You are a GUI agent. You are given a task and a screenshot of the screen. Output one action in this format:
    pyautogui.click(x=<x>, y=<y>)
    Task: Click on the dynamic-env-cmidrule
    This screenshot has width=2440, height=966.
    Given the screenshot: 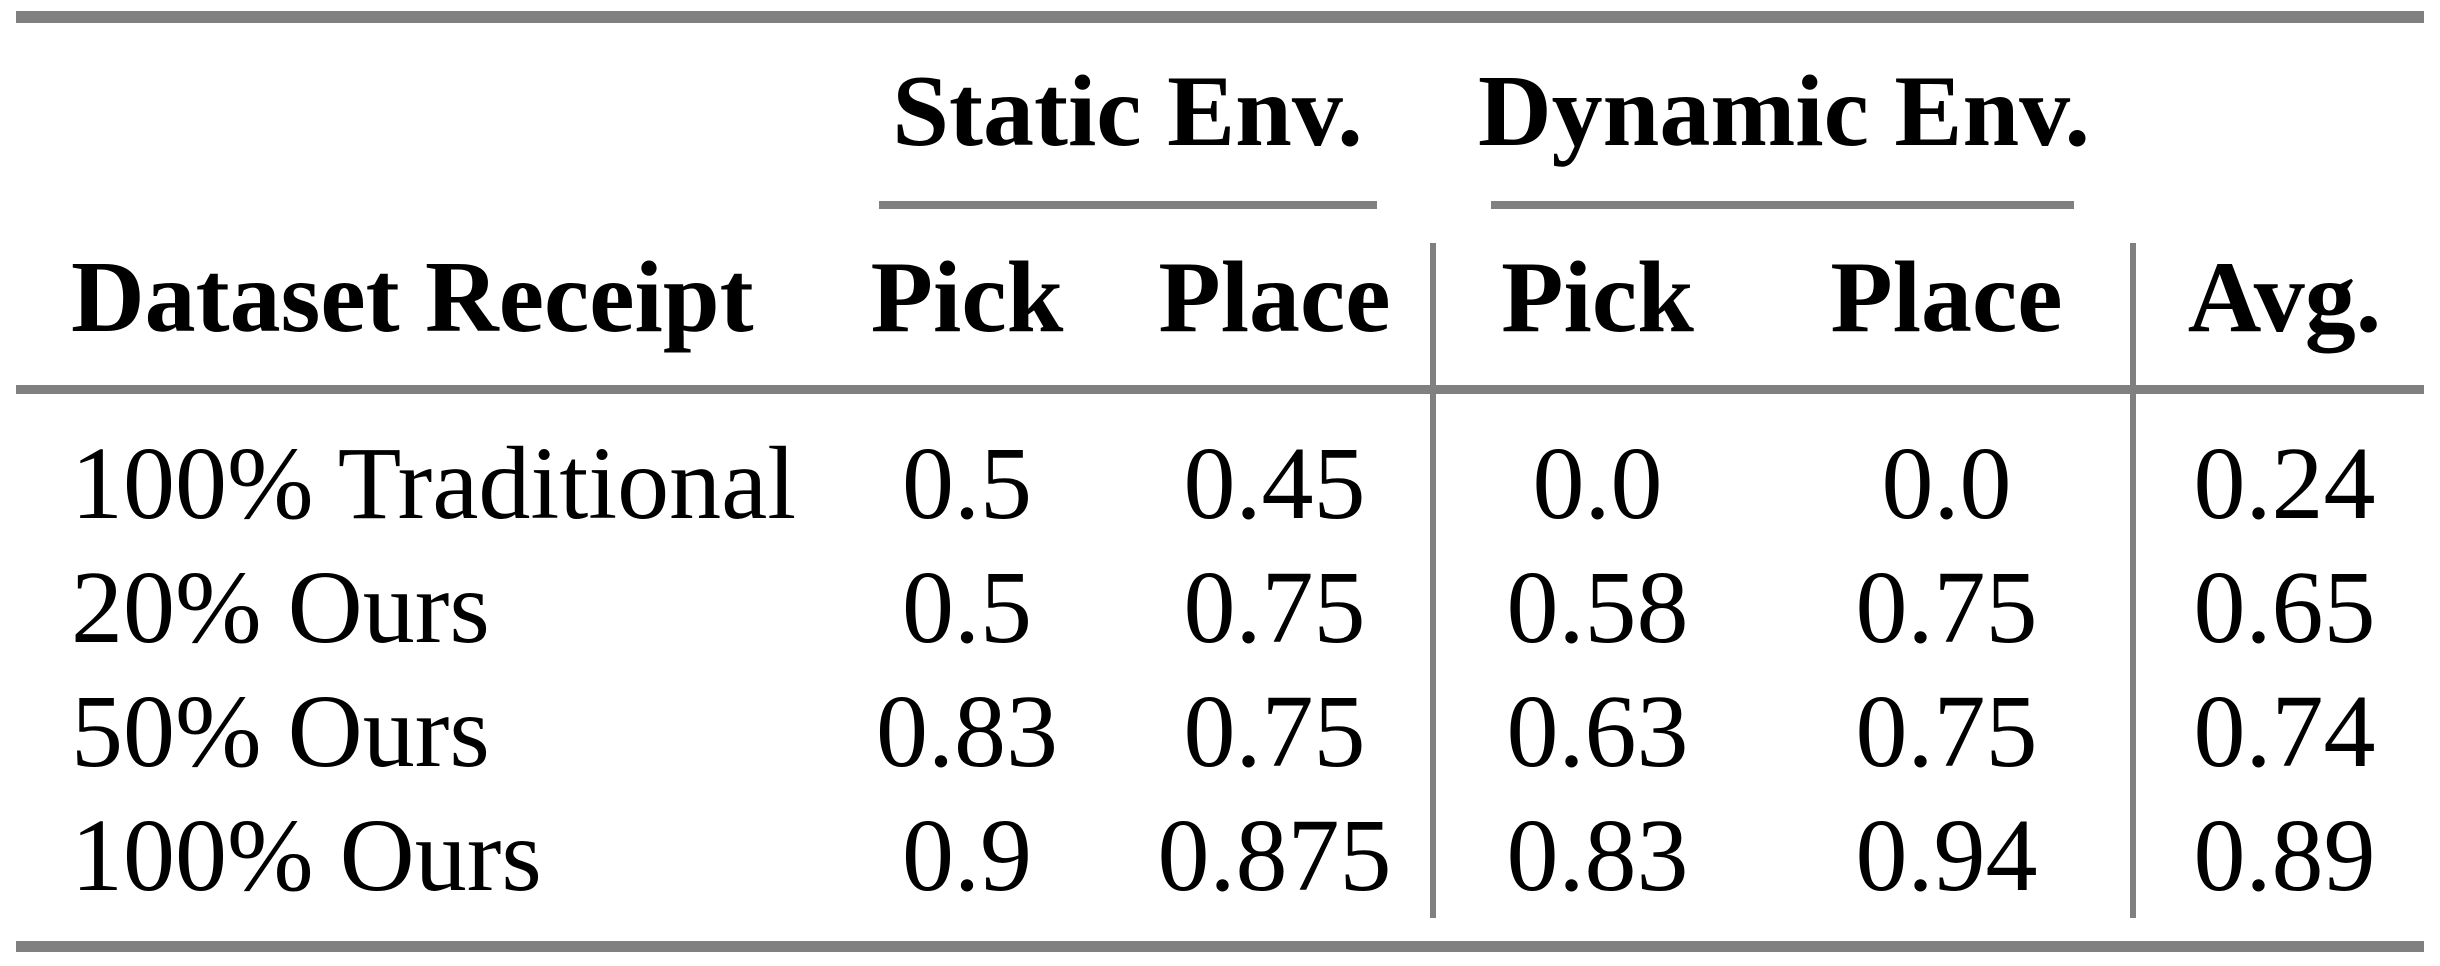 What is the action you would take?
    pyautogui.click(x=1782, y=205)
    